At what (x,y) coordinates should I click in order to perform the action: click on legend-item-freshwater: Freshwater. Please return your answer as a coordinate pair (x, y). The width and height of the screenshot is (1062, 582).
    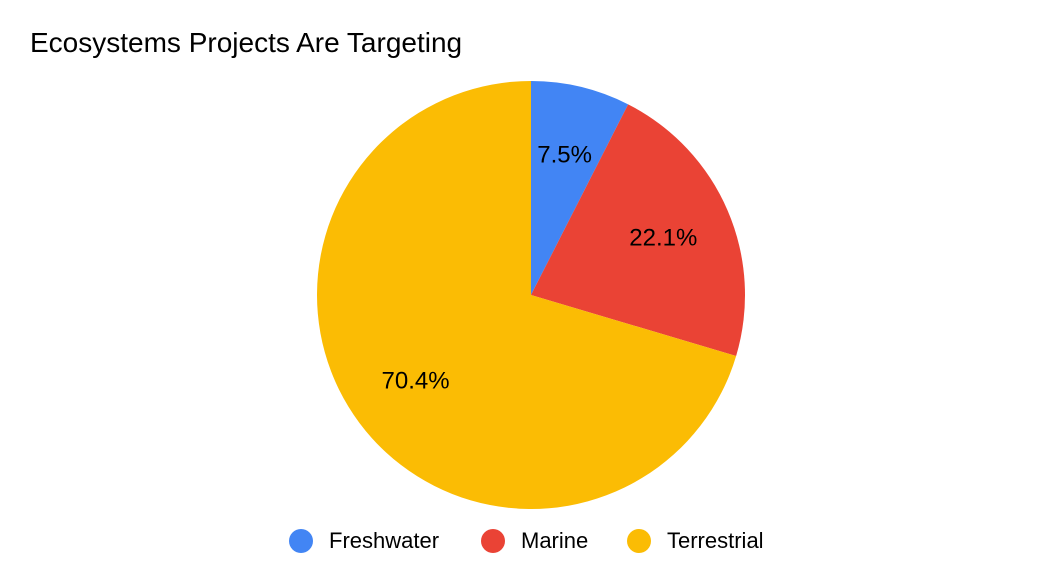
    Looking at the image, I should click on (364, 541).